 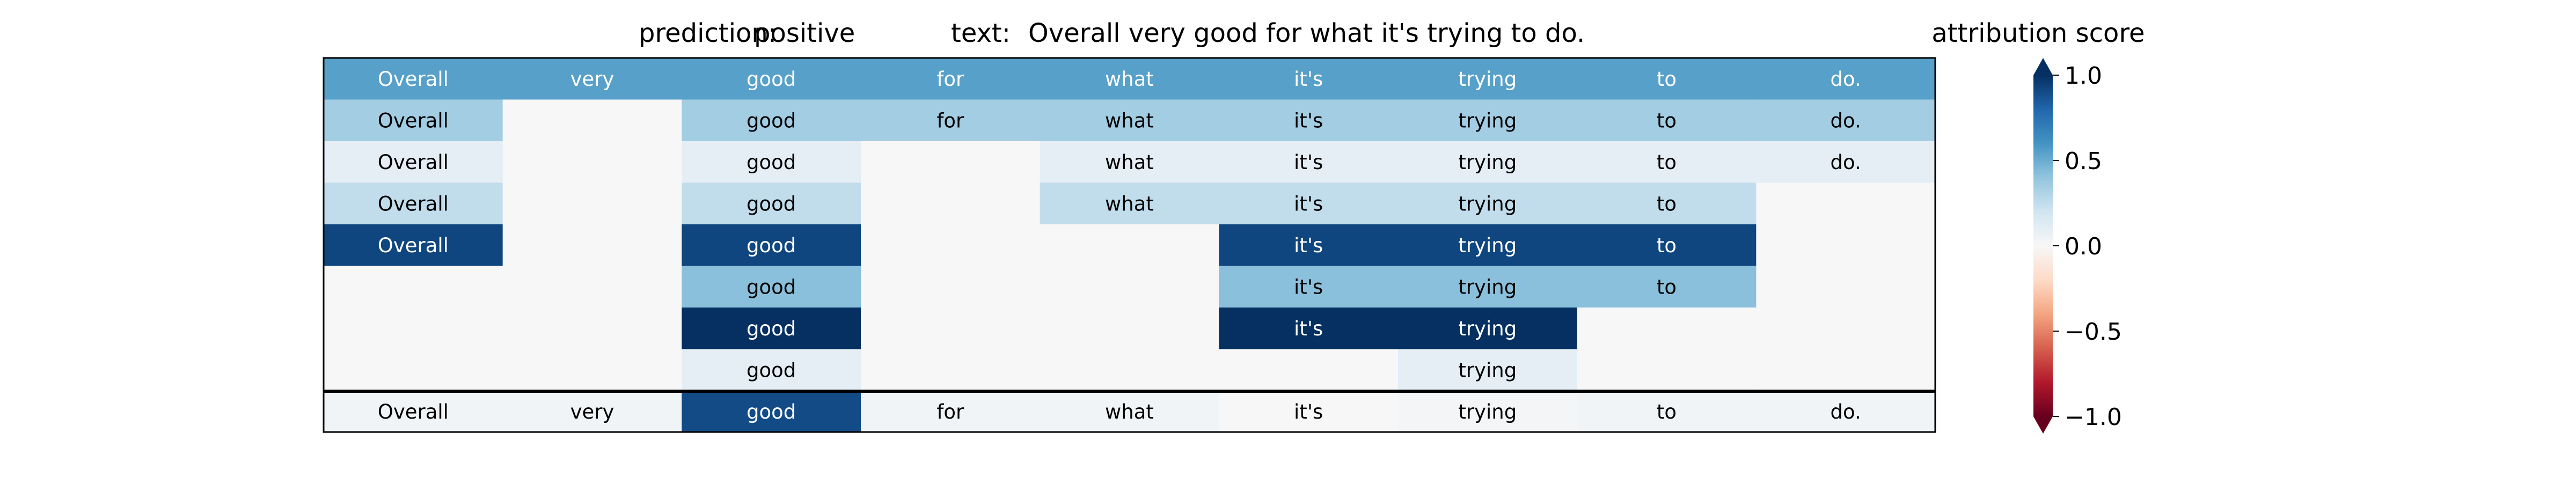 I want to click on summary-row-token-label: do., so click(x=1846, y=411).